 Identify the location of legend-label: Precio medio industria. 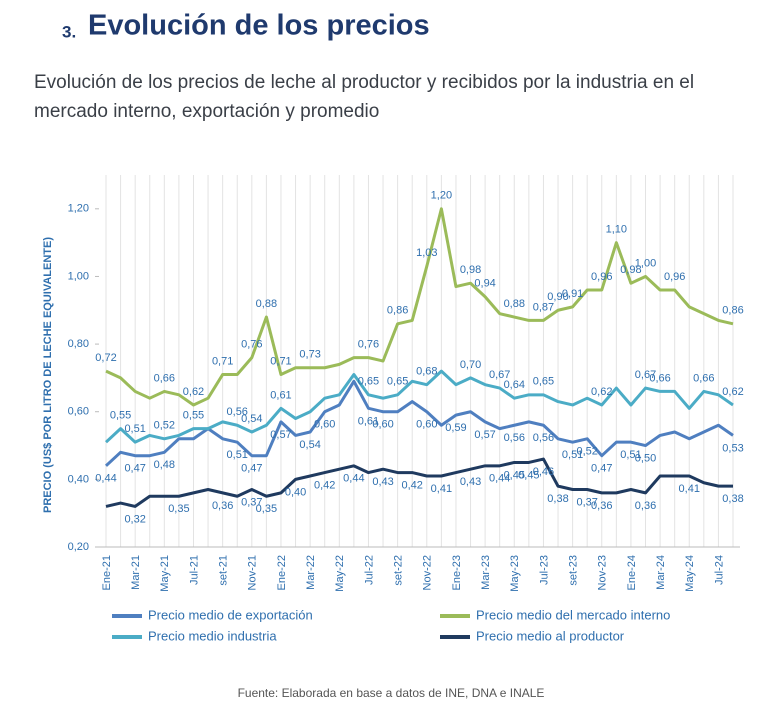
(212, 635).